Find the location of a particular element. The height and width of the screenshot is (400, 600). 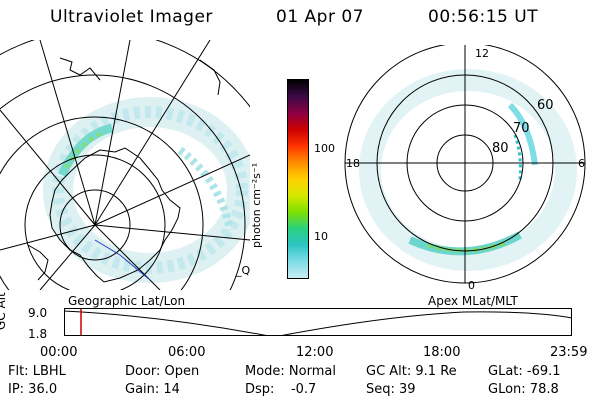

colorbar-unit-label: photon cm⁻²s⁻¹ is located at coordinates (256, 205).